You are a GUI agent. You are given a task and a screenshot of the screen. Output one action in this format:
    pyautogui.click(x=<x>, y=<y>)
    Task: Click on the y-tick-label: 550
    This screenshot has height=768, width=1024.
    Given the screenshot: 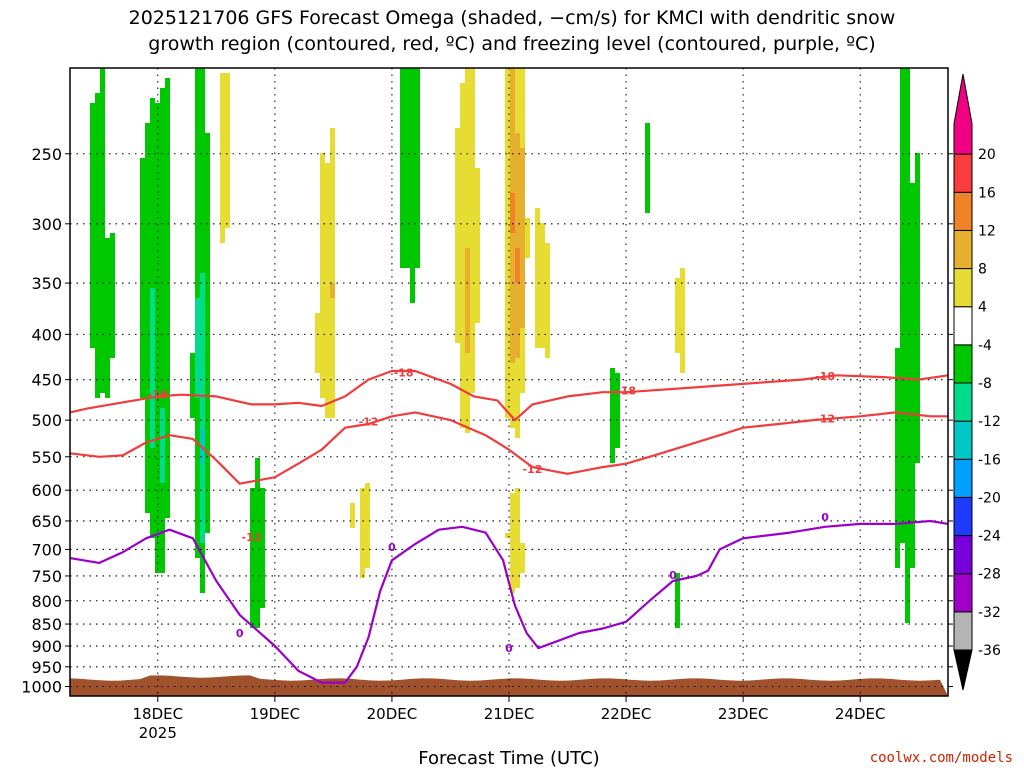 What is the action you would take?
    pyautogui.click(x=46, y=457)
    